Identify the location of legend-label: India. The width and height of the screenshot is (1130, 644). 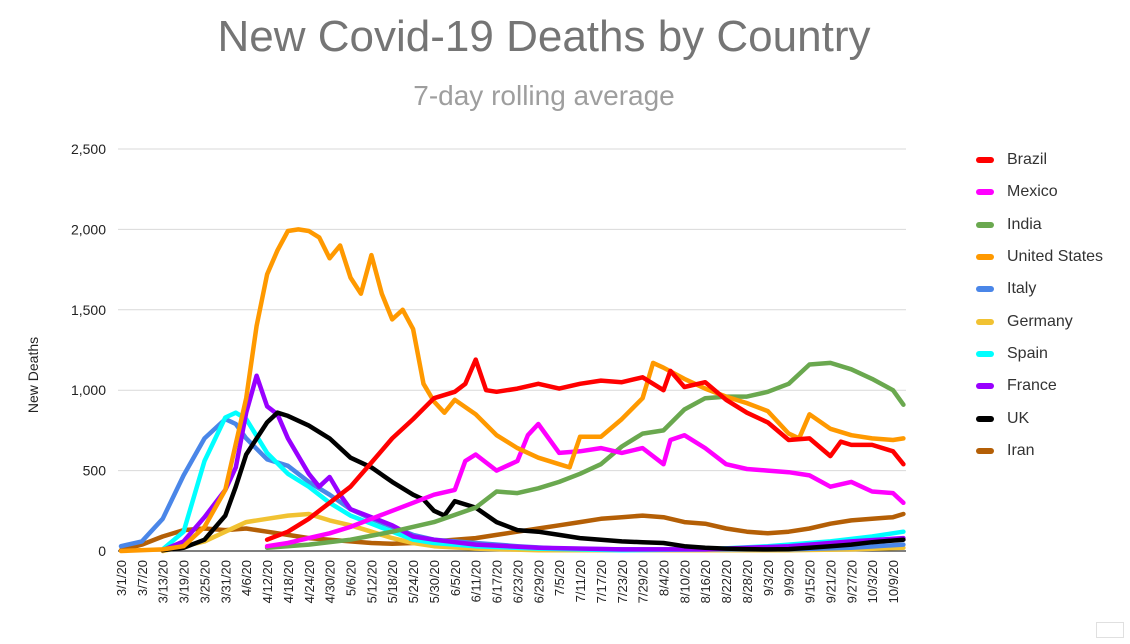
(1024, 224).